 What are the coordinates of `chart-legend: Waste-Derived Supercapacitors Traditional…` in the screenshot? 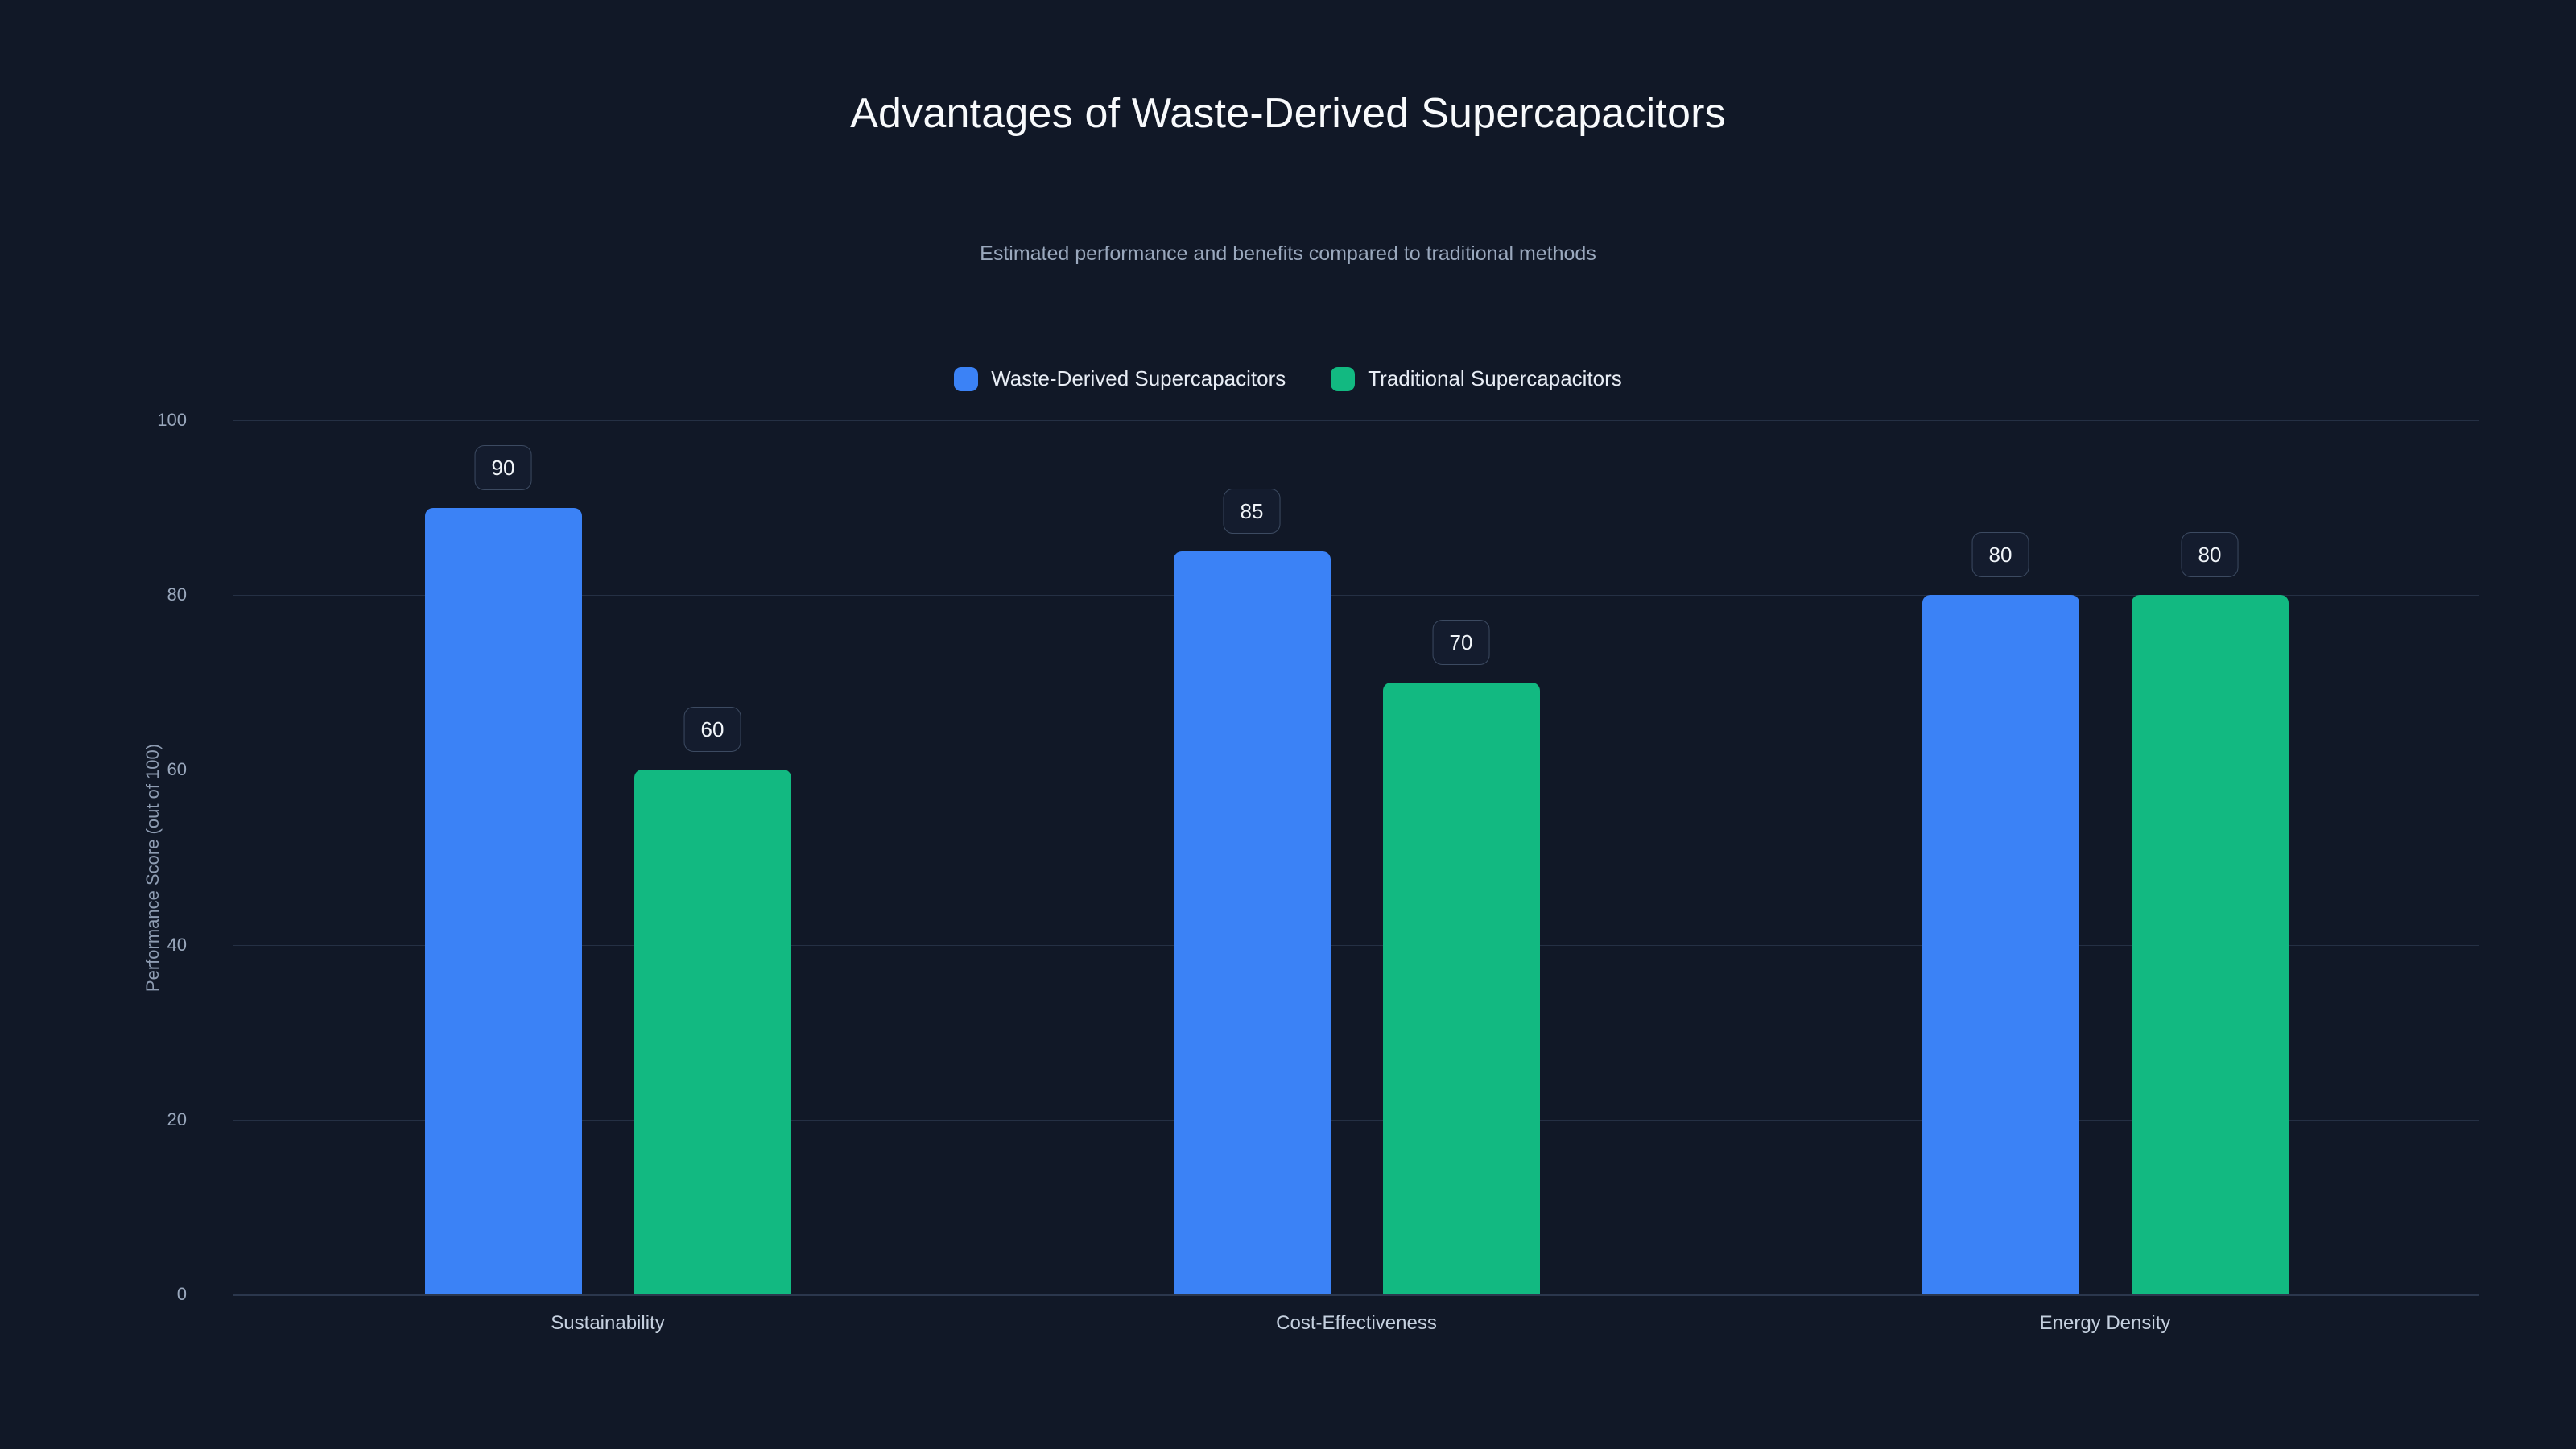 It's located at (1288, 378).